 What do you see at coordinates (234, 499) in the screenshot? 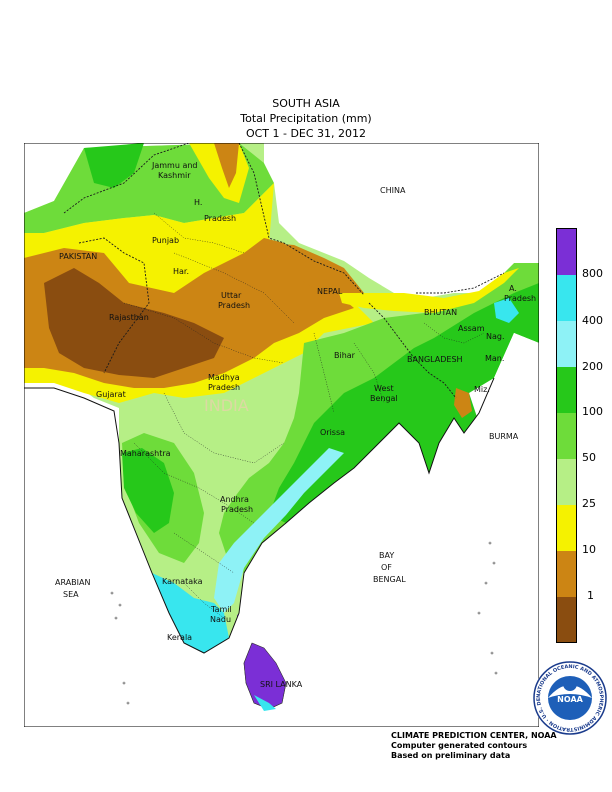
I see `label-ap-1: Andhra` at bounding box center [234, 499].